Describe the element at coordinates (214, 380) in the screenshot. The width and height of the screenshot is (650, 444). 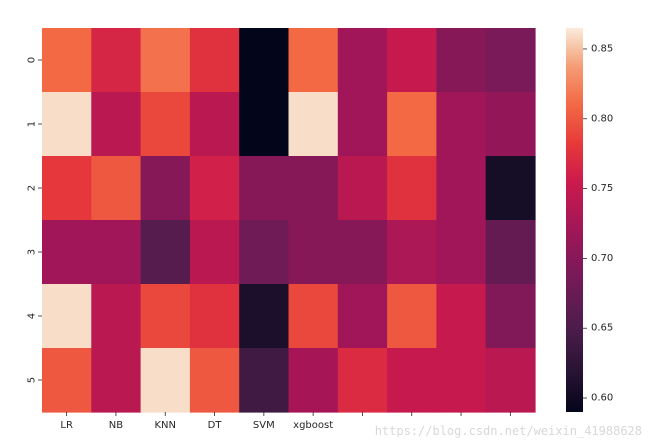
I see `heatmap-cell-r5-c3` at that location.